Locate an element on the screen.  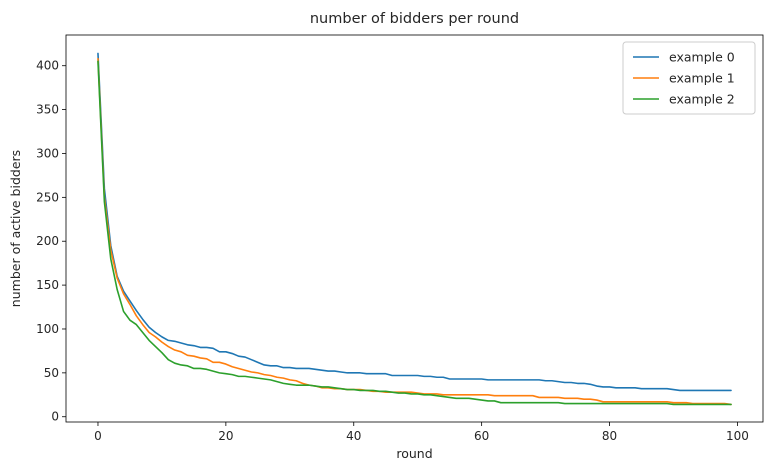
x-axis-label: round is located at coordinates (414, 453).